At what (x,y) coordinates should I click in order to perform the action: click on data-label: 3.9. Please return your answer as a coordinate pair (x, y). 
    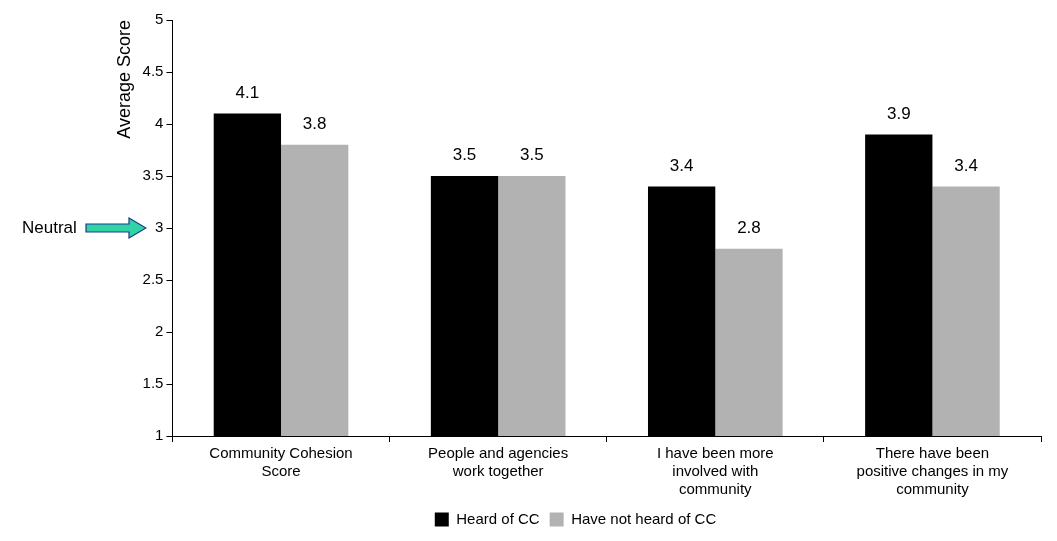
    Looking at the image, I should click on (898, 113).